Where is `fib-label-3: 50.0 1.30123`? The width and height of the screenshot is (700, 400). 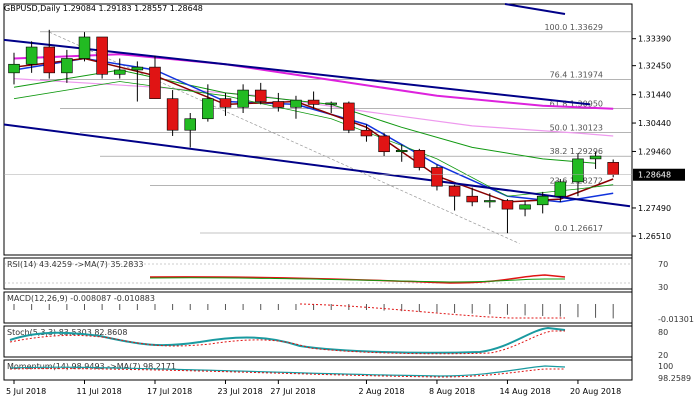
fib-label-3: 50.0 1.30123 is located at coordinates (576, 127).